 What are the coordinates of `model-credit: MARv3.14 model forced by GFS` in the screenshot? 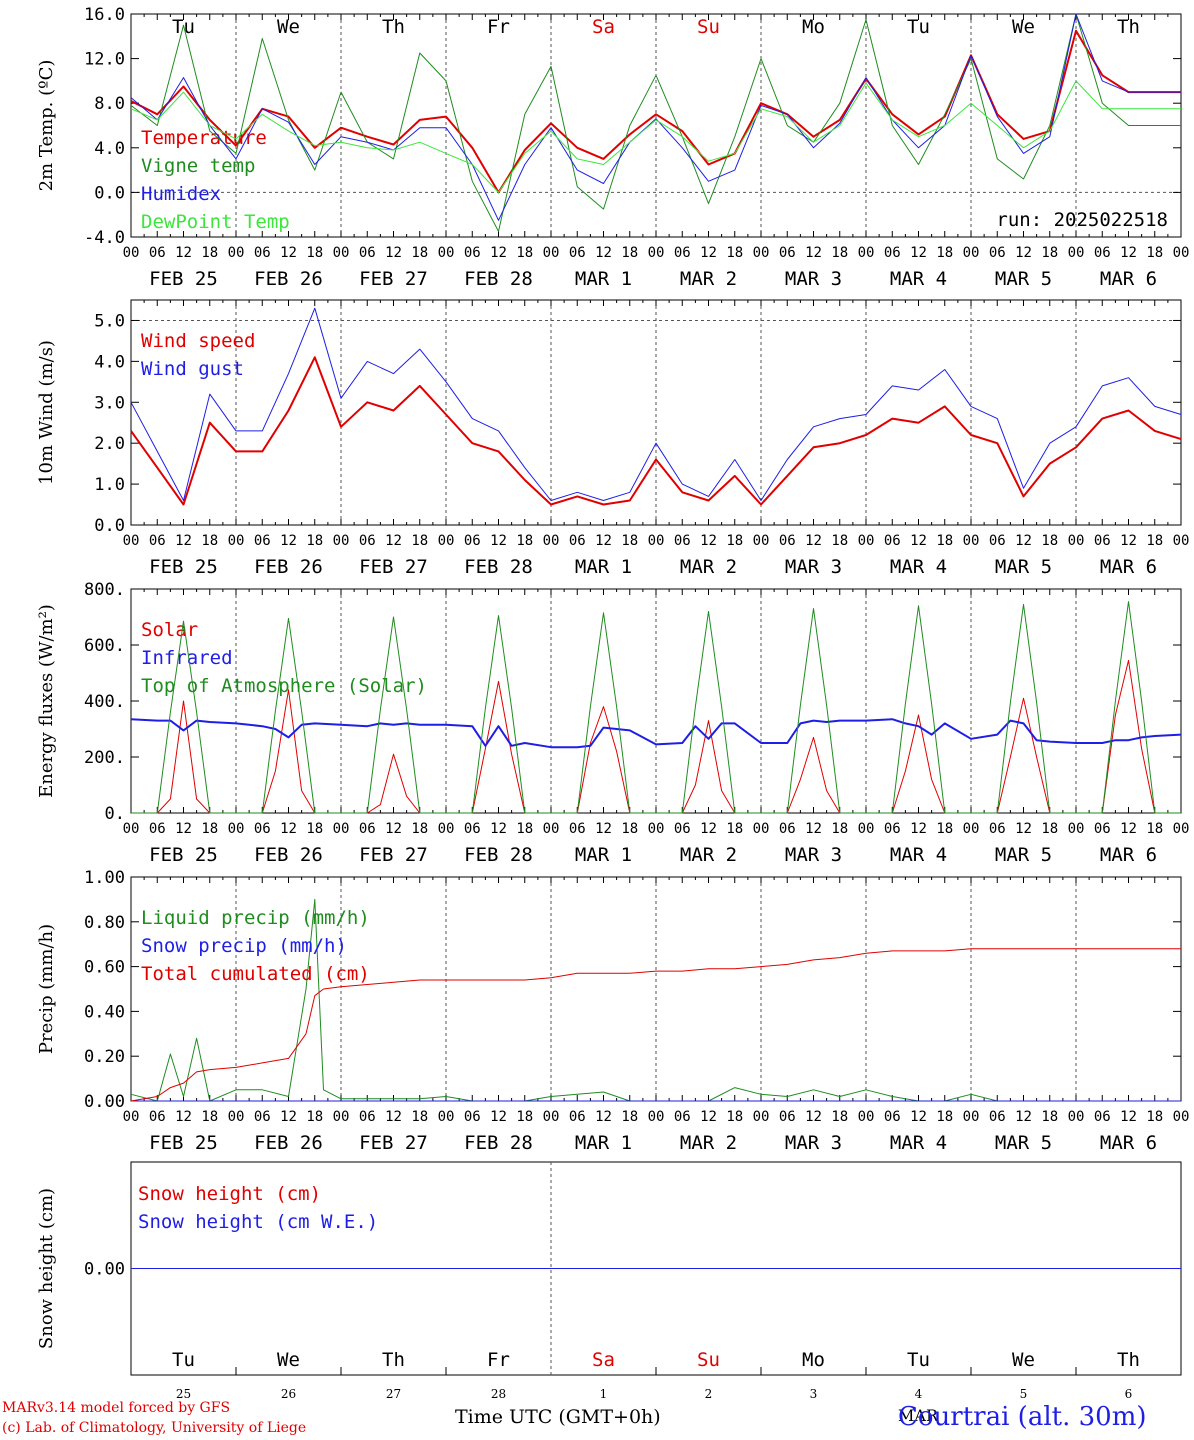 It's located at (116, 1408).